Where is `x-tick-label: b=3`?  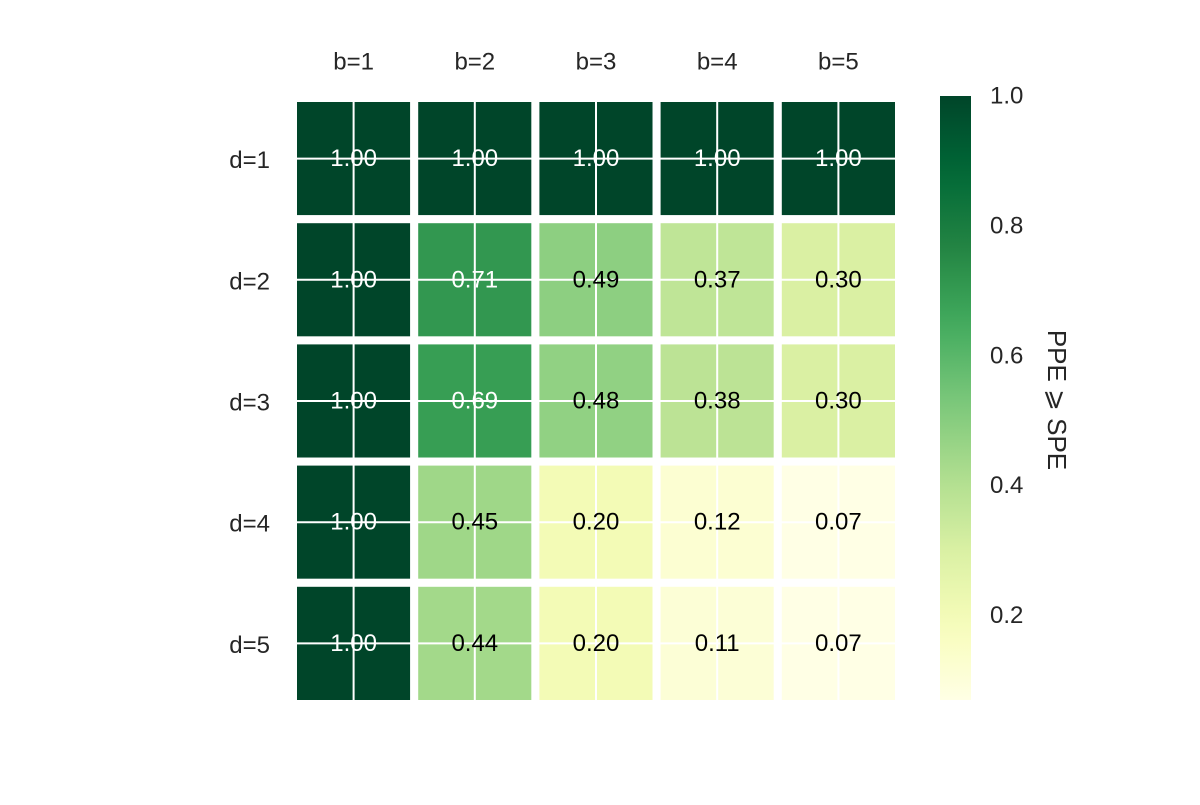 x-tick-label: b=3 is located at coordinates (596, 62).